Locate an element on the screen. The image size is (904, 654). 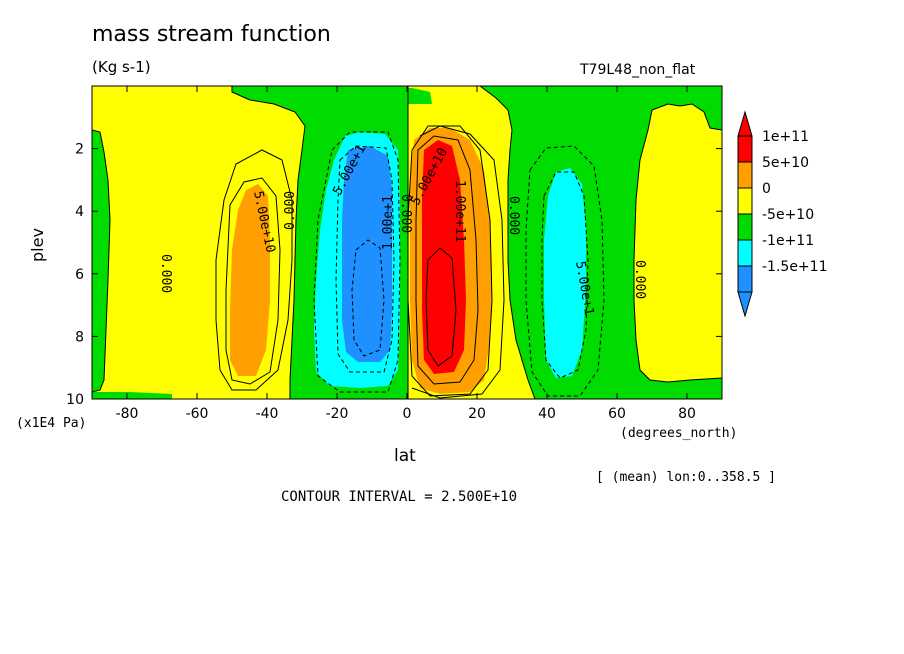
fill-red-northern-hadley is located at coordinates (444, 257).